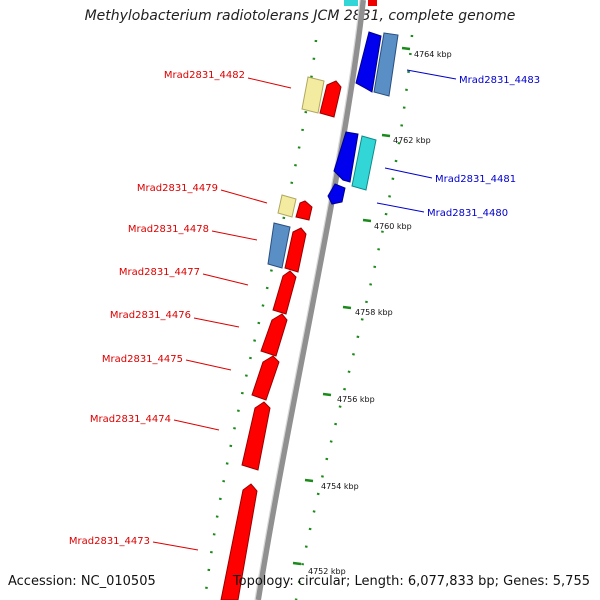 The width and height of the screenshot is (600, 600). I want to click on gene-label-reverse: Mrad2831_4481, so click(475, 179).